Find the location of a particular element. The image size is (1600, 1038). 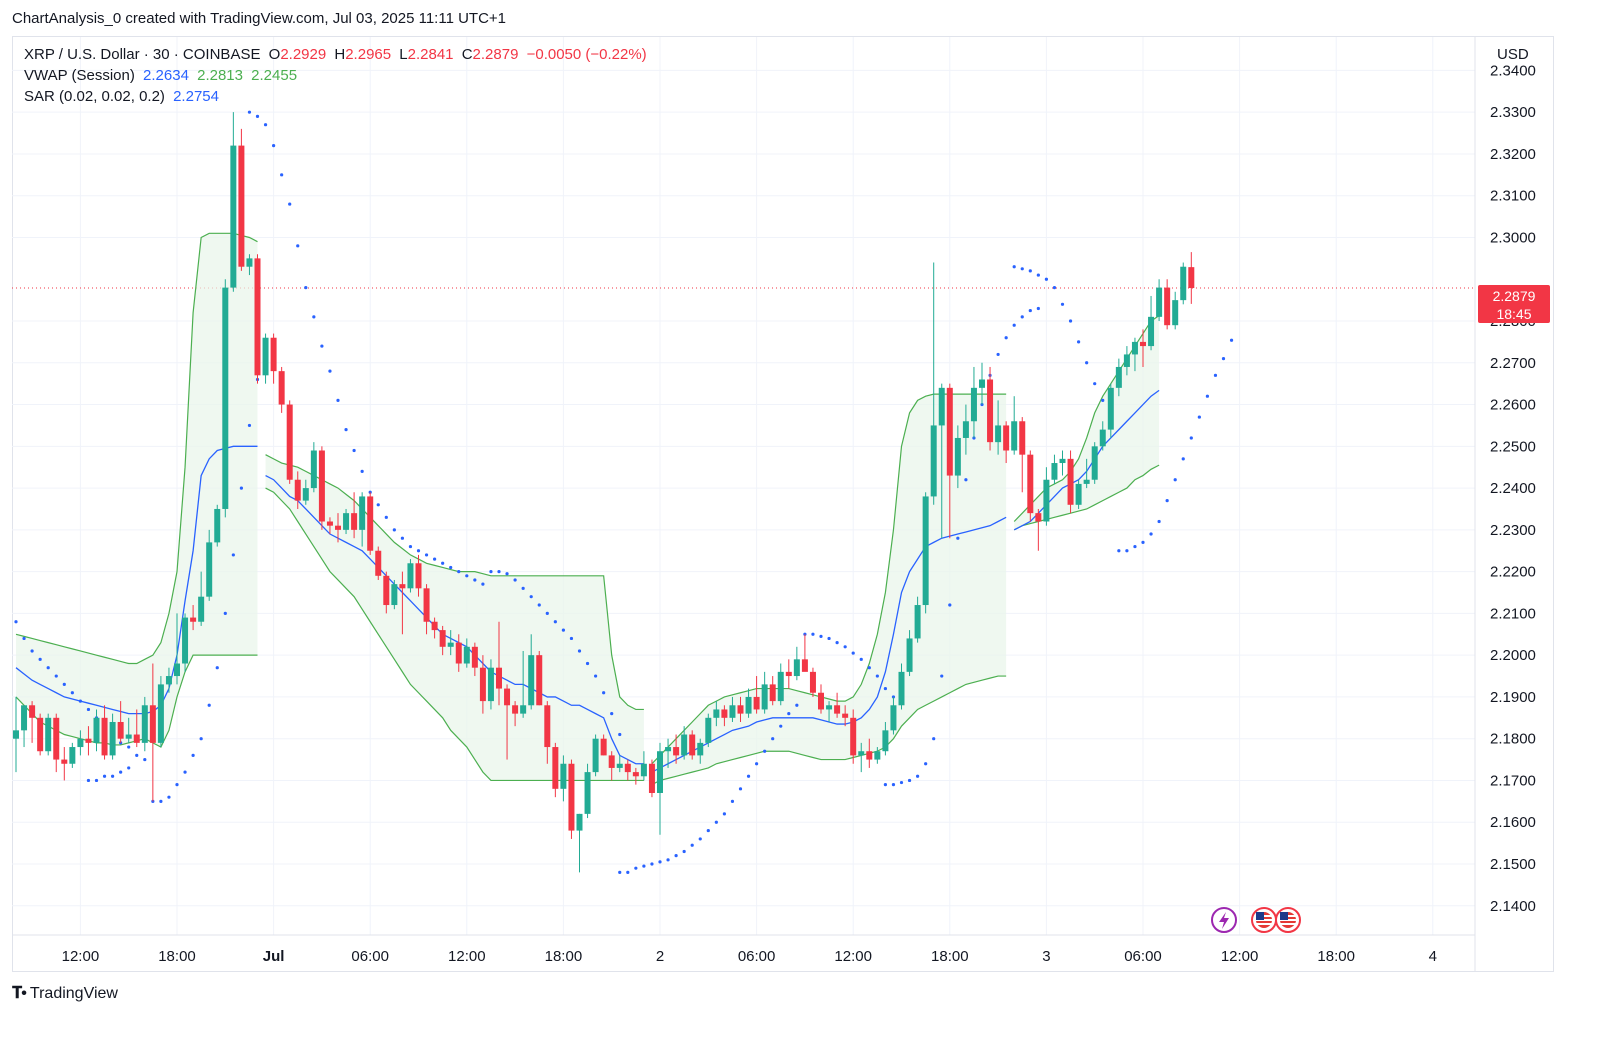

lightning-icon is located at coordinates (1224, 920).